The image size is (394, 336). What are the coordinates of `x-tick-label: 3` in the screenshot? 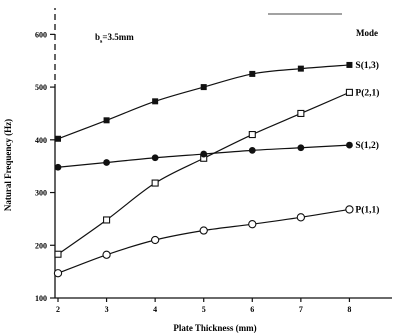 It's located at (107, 309).